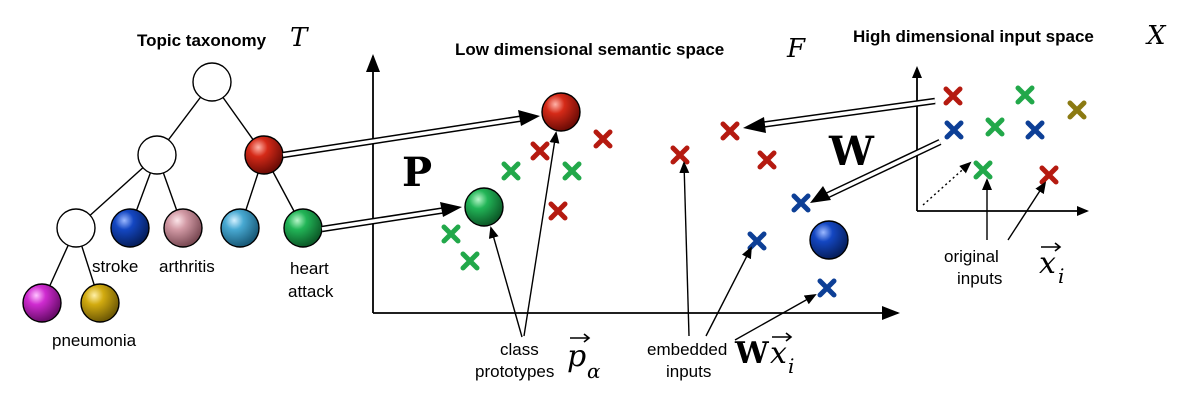  I want to click on taxonomy-title-text: Topic taxonomy, so click(202, 40).